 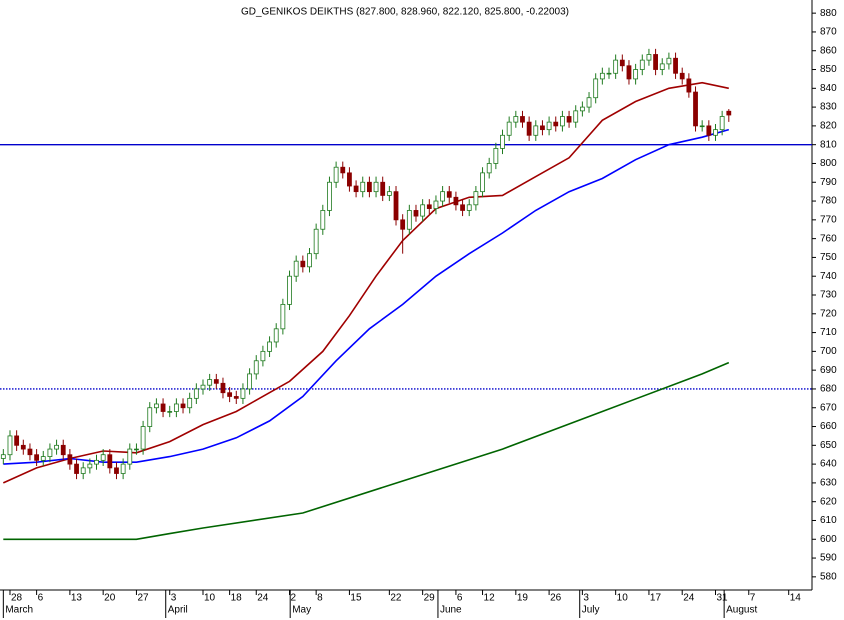 What do you see at coordinates (356, 598) in the screenshot?
I see `x-tick-label: 15` at bounding box center [356, 598].